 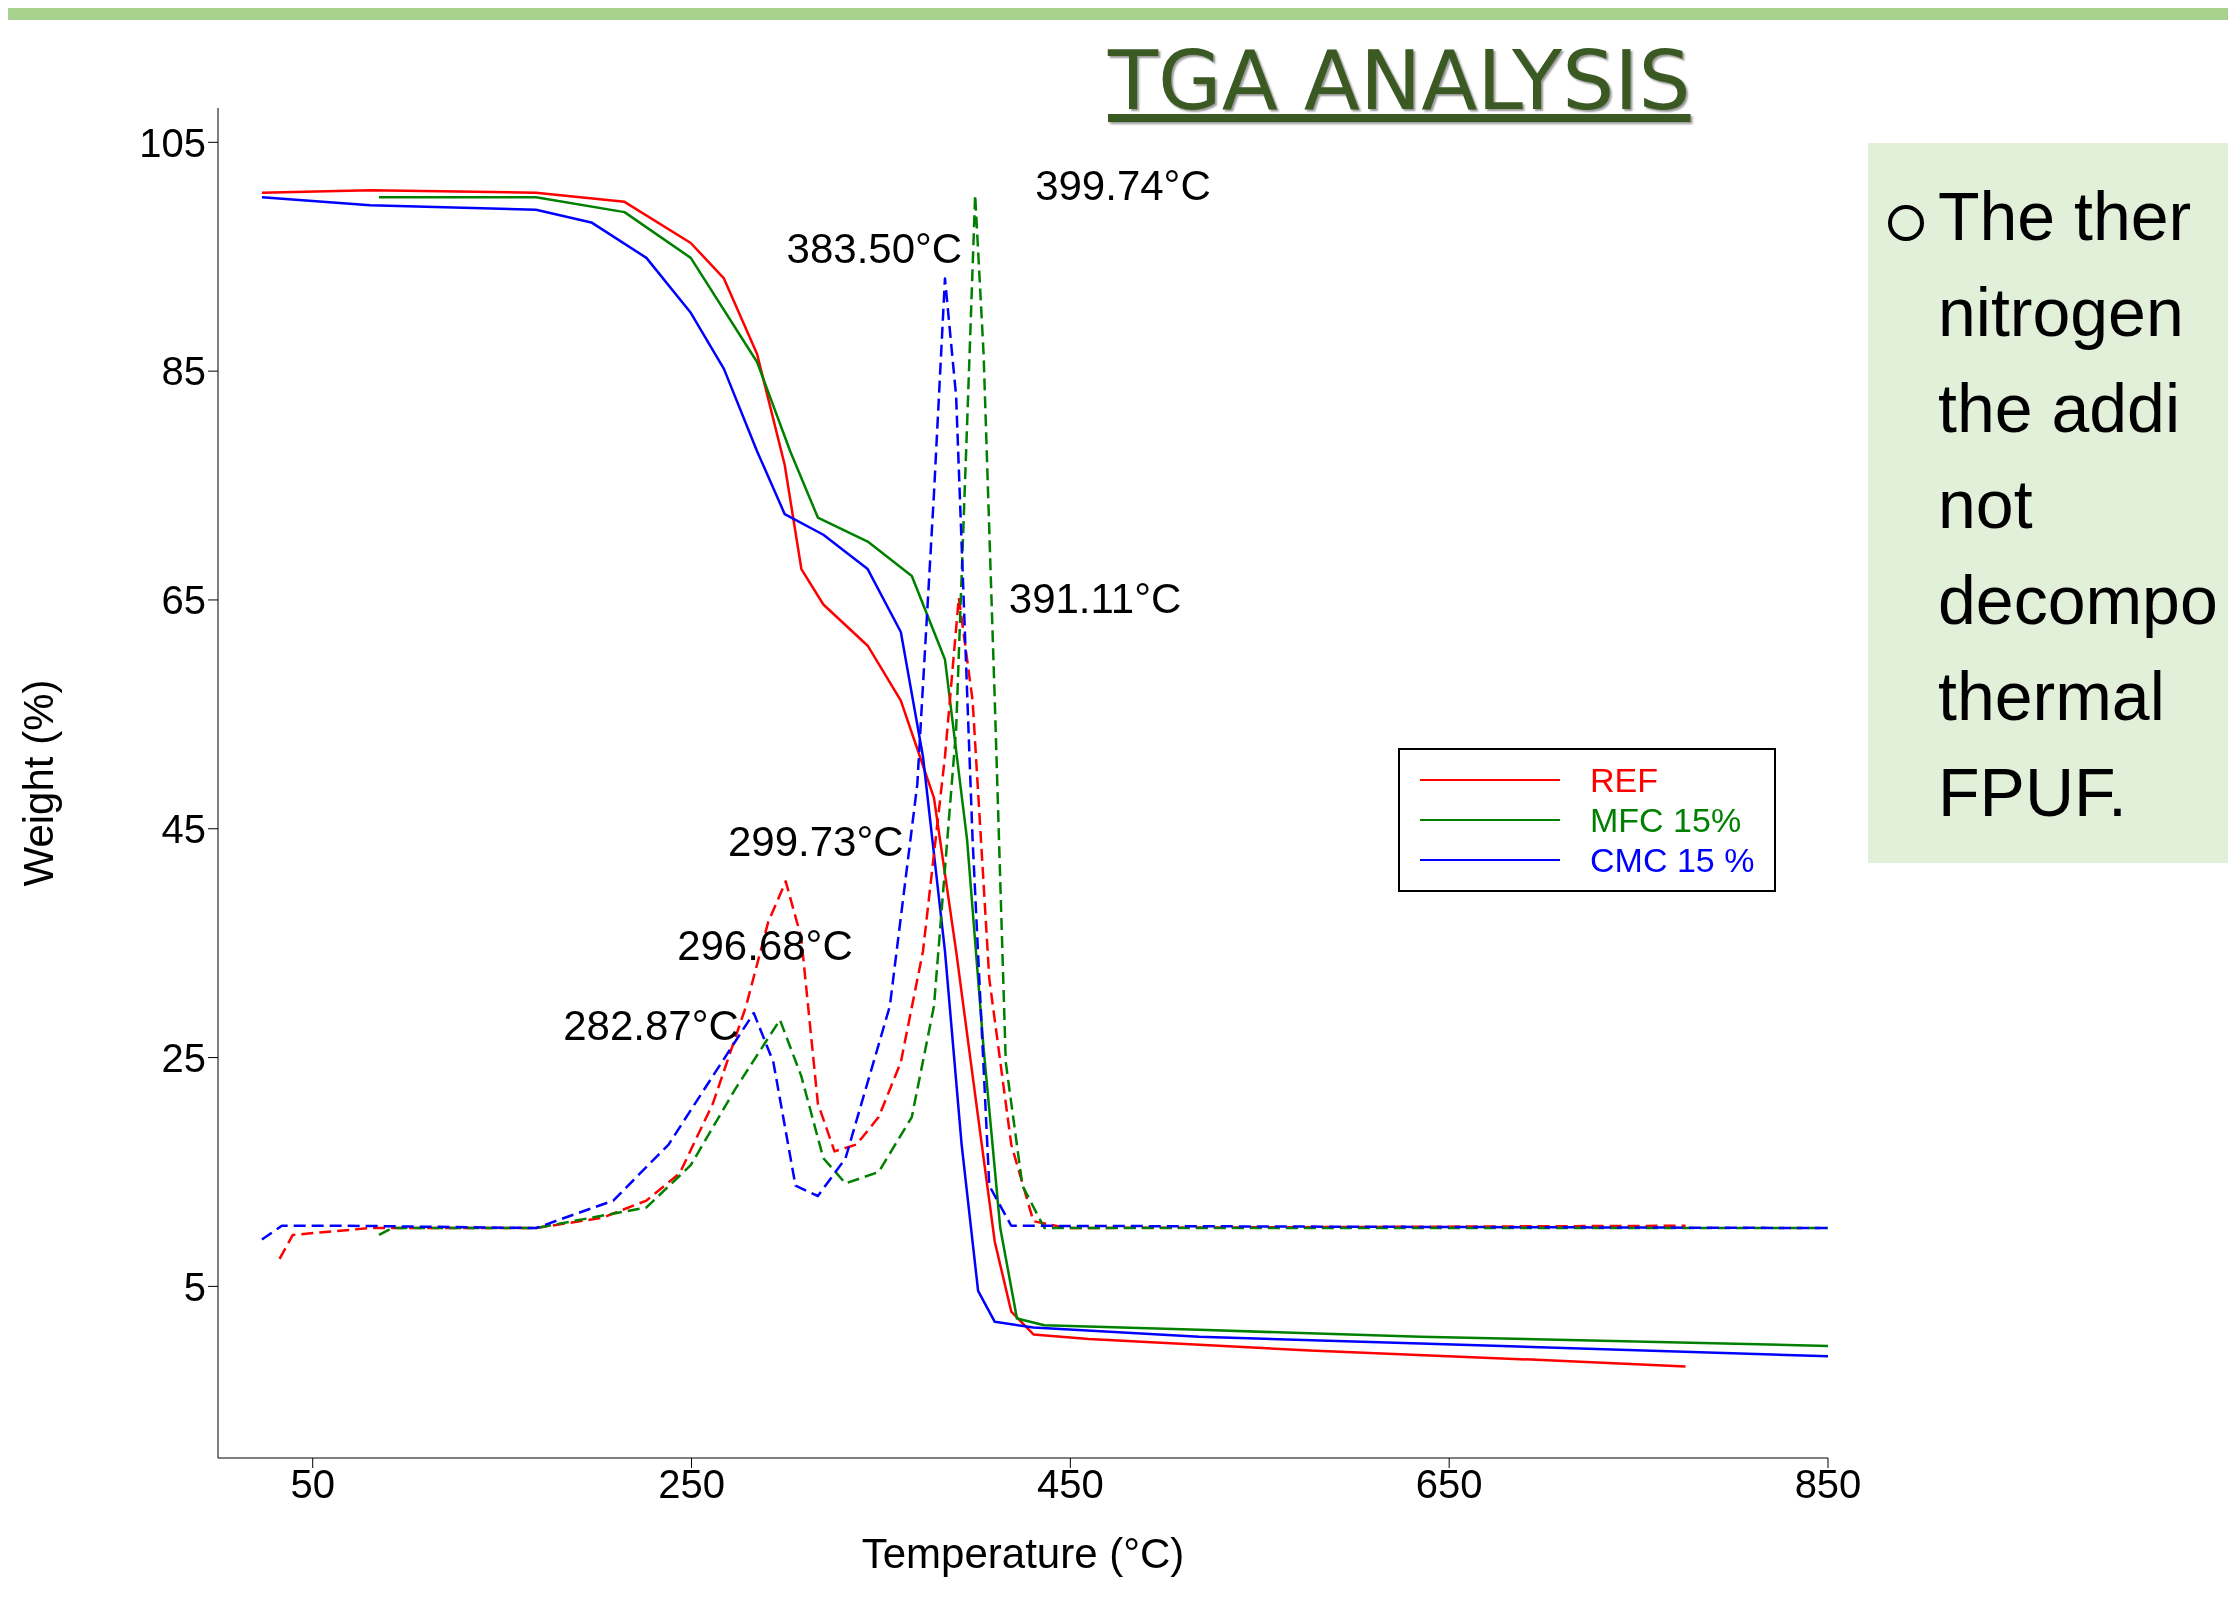 What do you see at coordinates (815, 842) in the screenshot?
I see `annotation: 299.73°C` at bounding box center [815, 842].